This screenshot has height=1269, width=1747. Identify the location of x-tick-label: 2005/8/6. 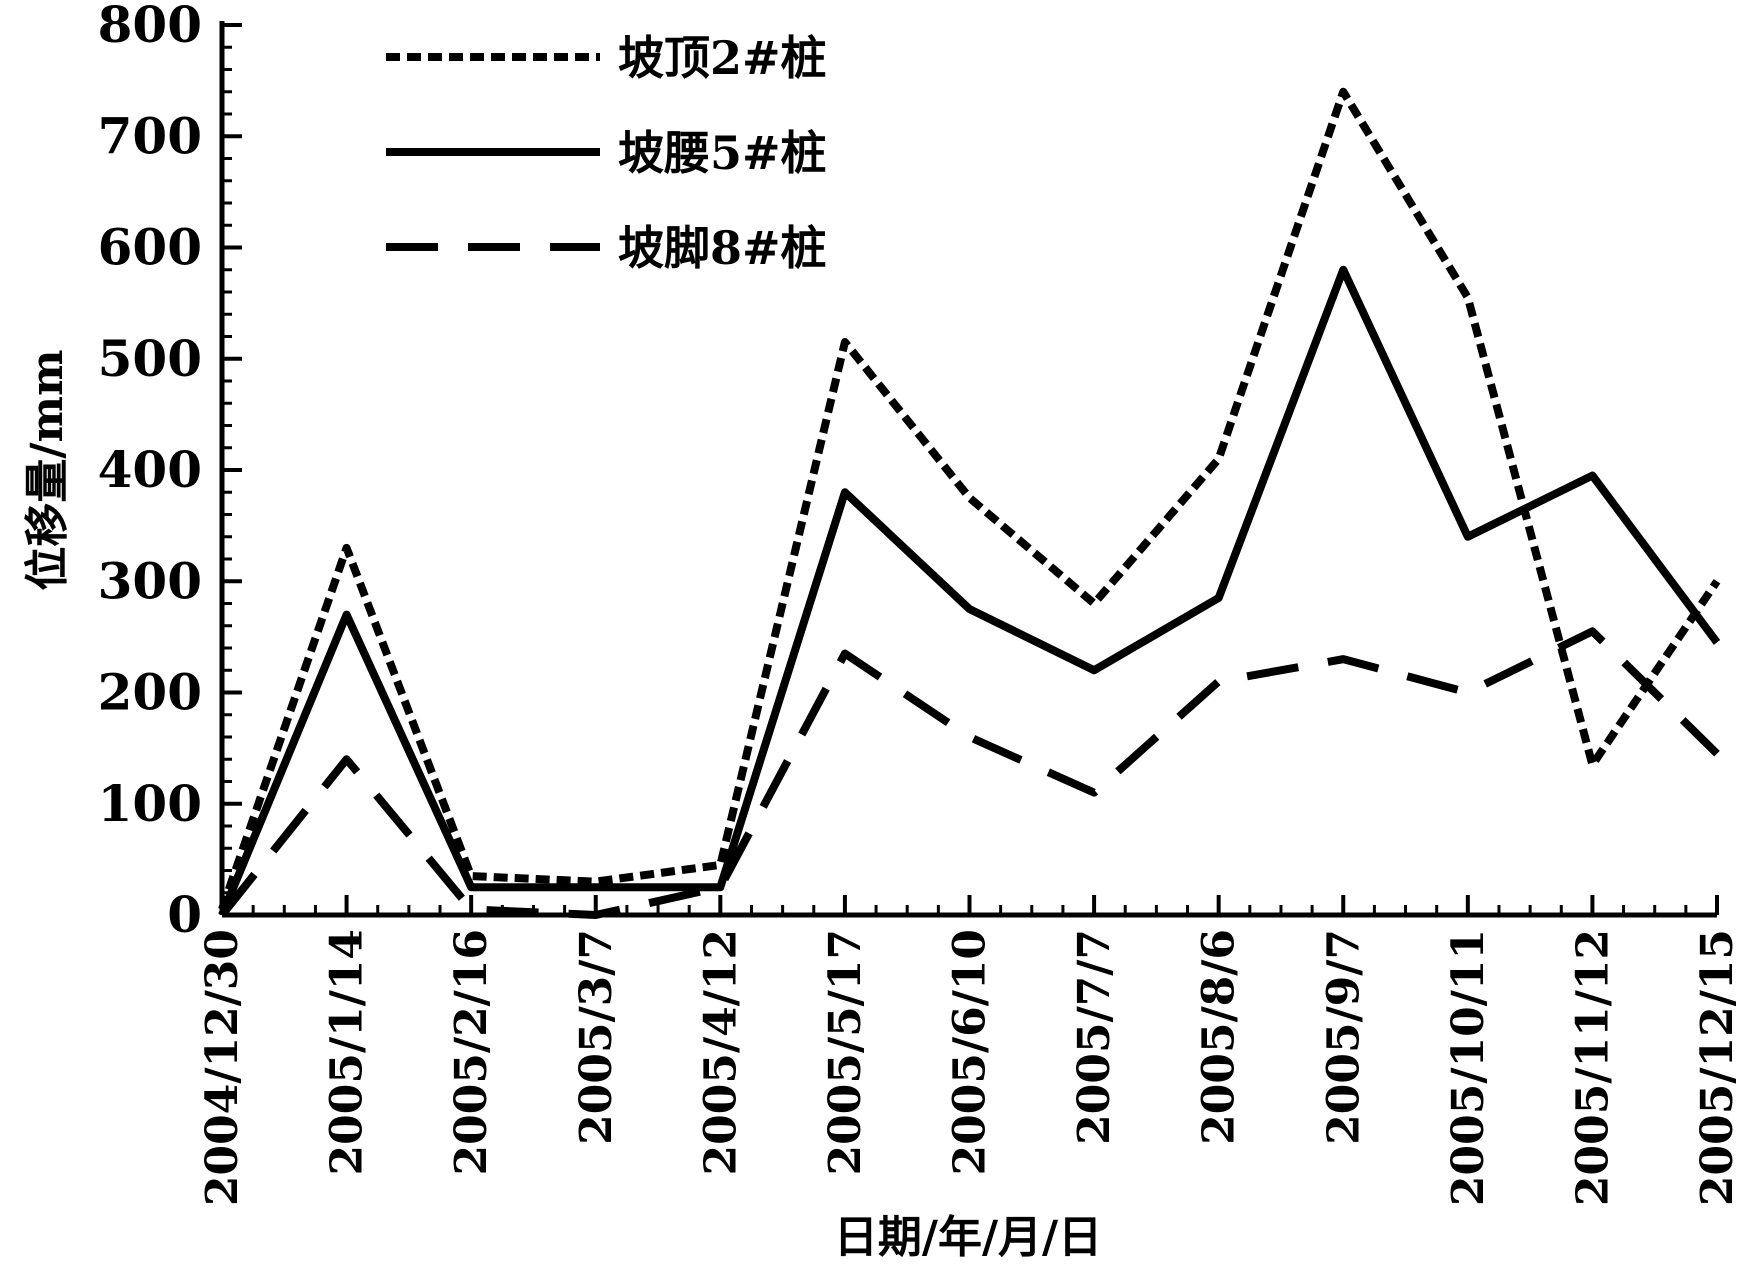
(1219, 1037).